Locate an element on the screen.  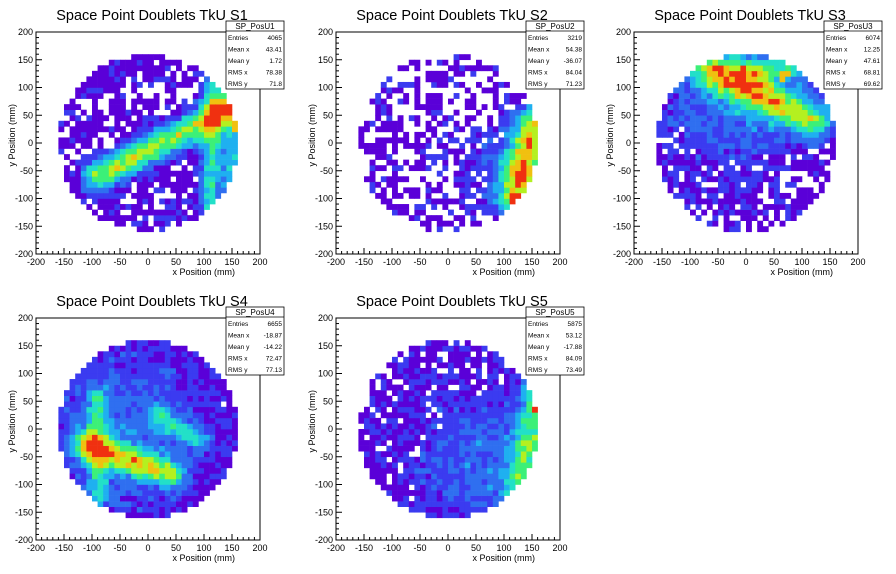
stats-value: 12.25 is located at coordinates (872, 50).